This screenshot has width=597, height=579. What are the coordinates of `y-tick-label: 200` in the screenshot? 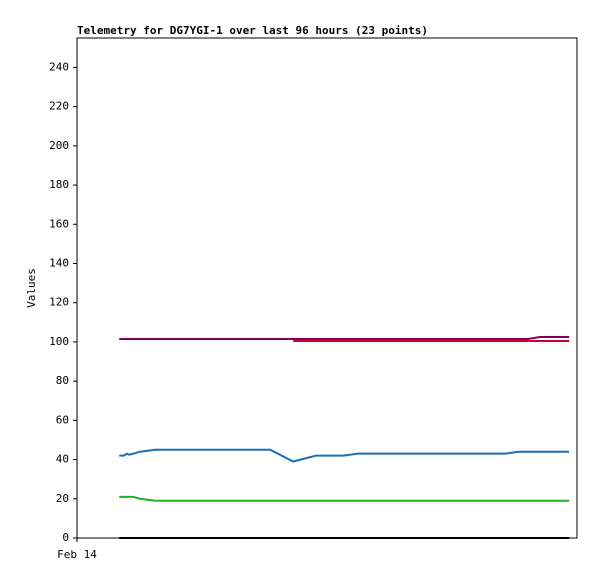 It's located at (59, 145).